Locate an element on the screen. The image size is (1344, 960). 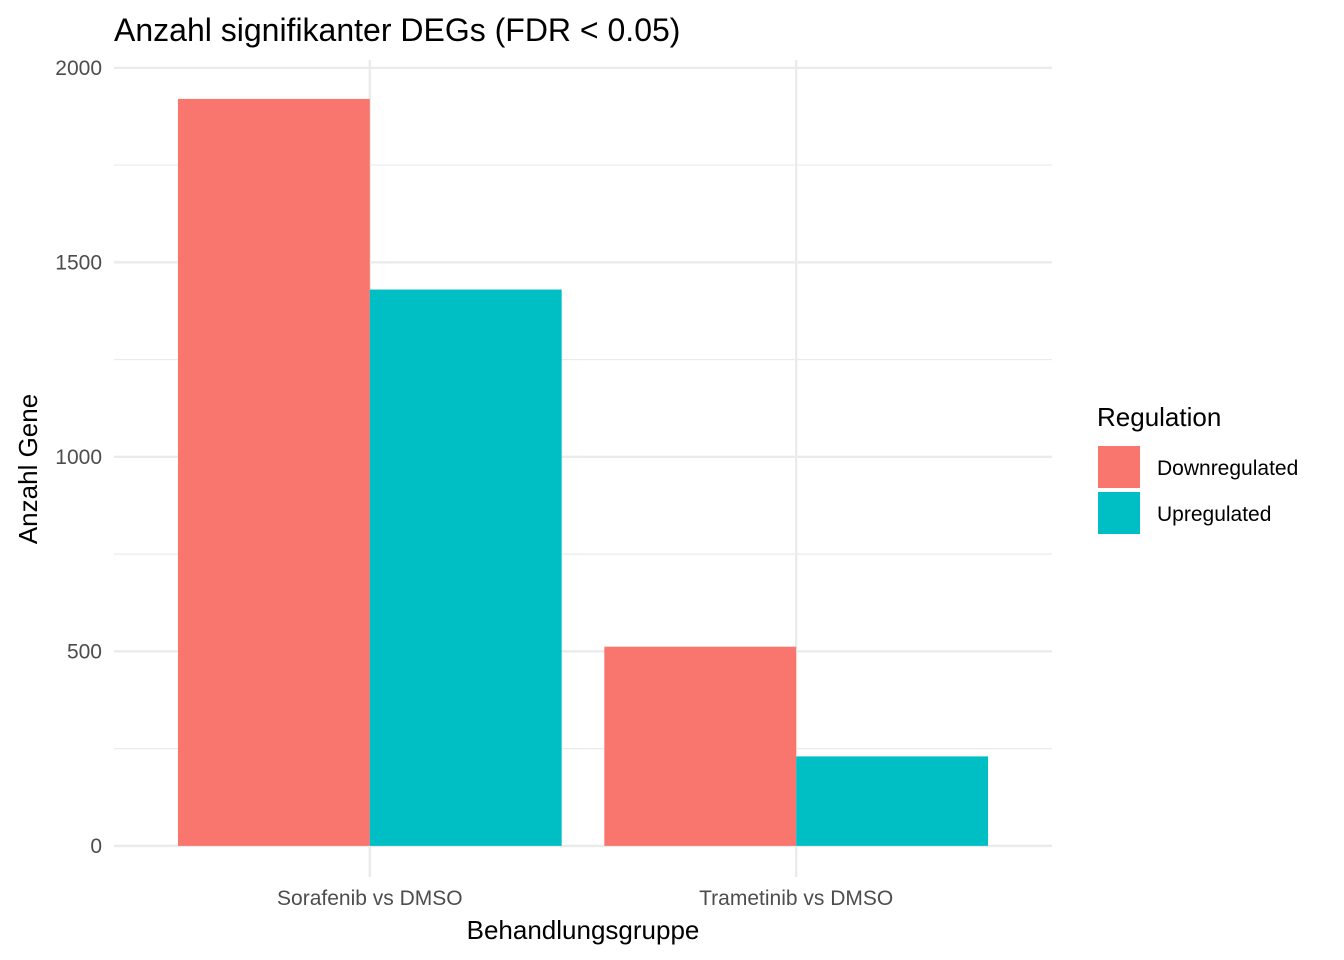
legend-label: Upregulated is located at coordinates (1214, 514).